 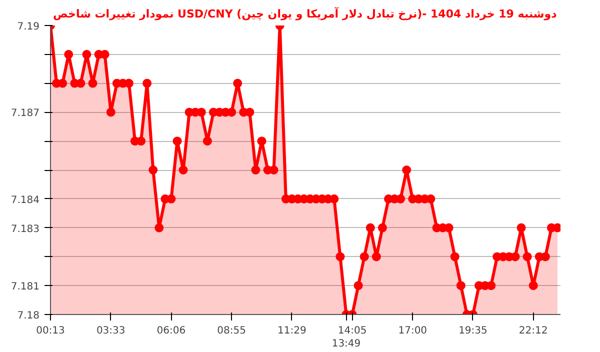 I want to click on x-tick-label: 14:05, so click(x=352, y=331).